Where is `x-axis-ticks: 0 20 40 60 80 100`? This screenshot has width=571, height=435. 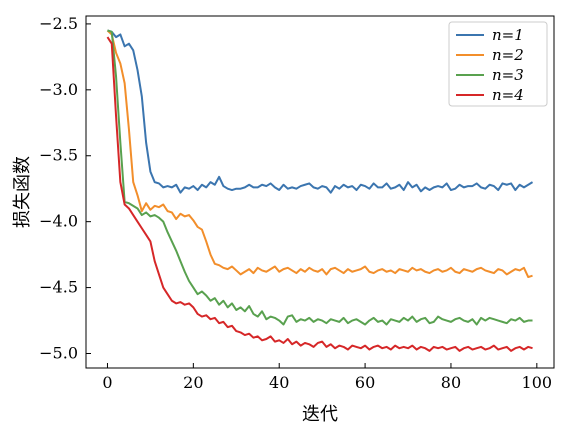
x-axis-ticks: 0 20 40 60 80 100 is located at coordinates (327, 377).